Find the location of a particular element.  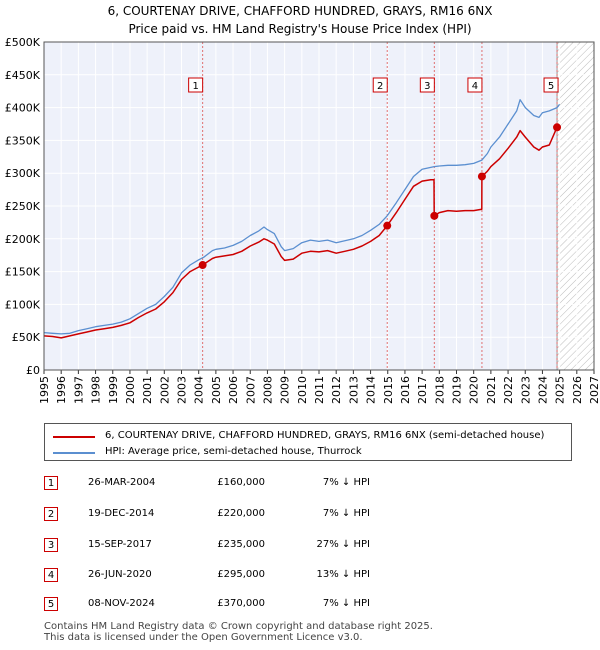

tx-date: 26-JUN-2020 is located at coordinates (120, 574).